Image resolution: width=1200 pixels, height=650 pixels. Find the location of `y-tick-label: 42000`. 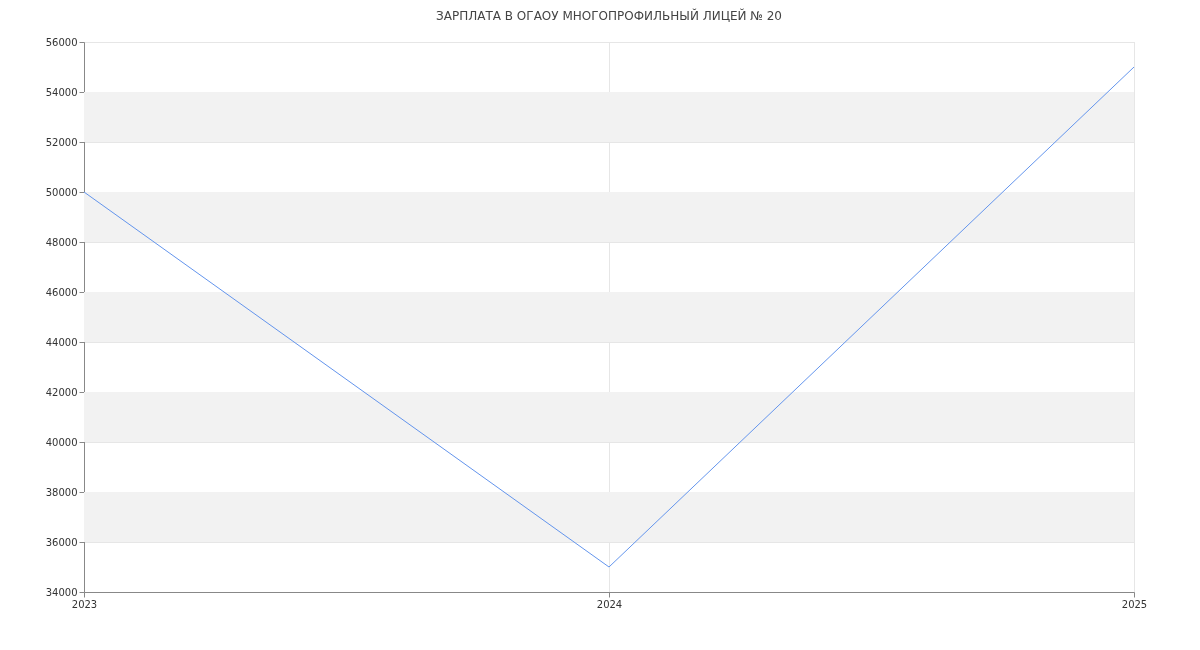

y-tick-label: 42000 is located at coordinates (61, 392).